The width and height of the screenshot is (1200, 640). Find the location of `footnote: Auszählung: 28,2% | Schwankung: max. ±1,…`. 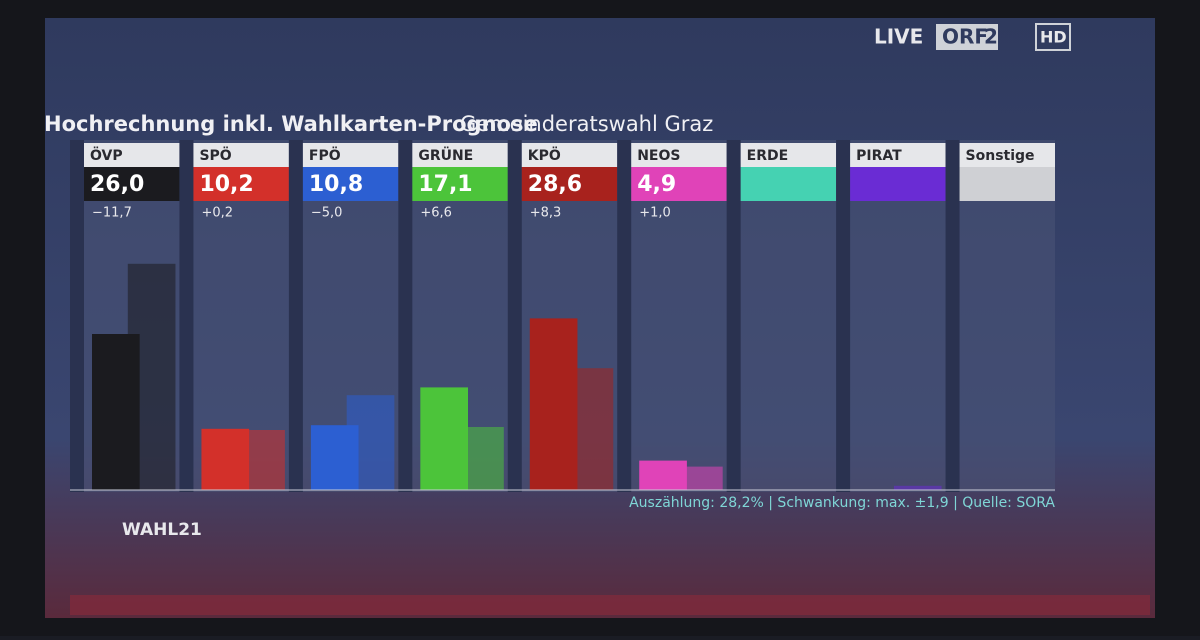

footnote: Auszählung: 28,2% | Schwankung: max. ±1,… is located at coordinates (842, 503).